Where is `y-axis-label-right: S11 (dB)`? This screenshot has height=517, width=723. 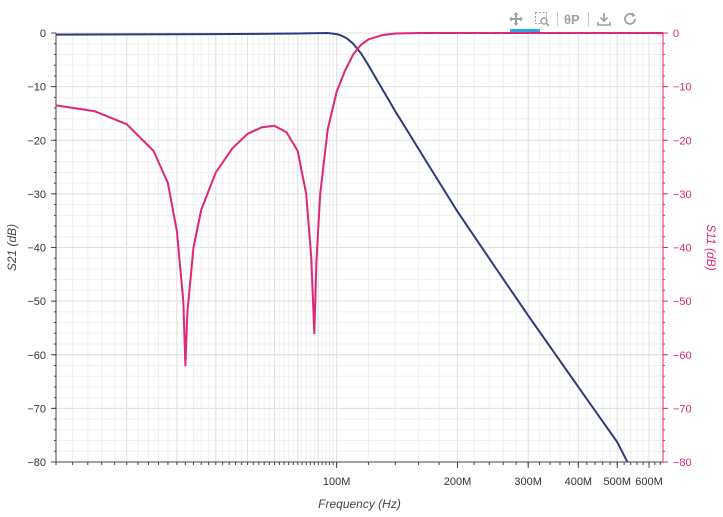
y-axis-label-right: S11 (dB) is located at coordinates (711, 247).